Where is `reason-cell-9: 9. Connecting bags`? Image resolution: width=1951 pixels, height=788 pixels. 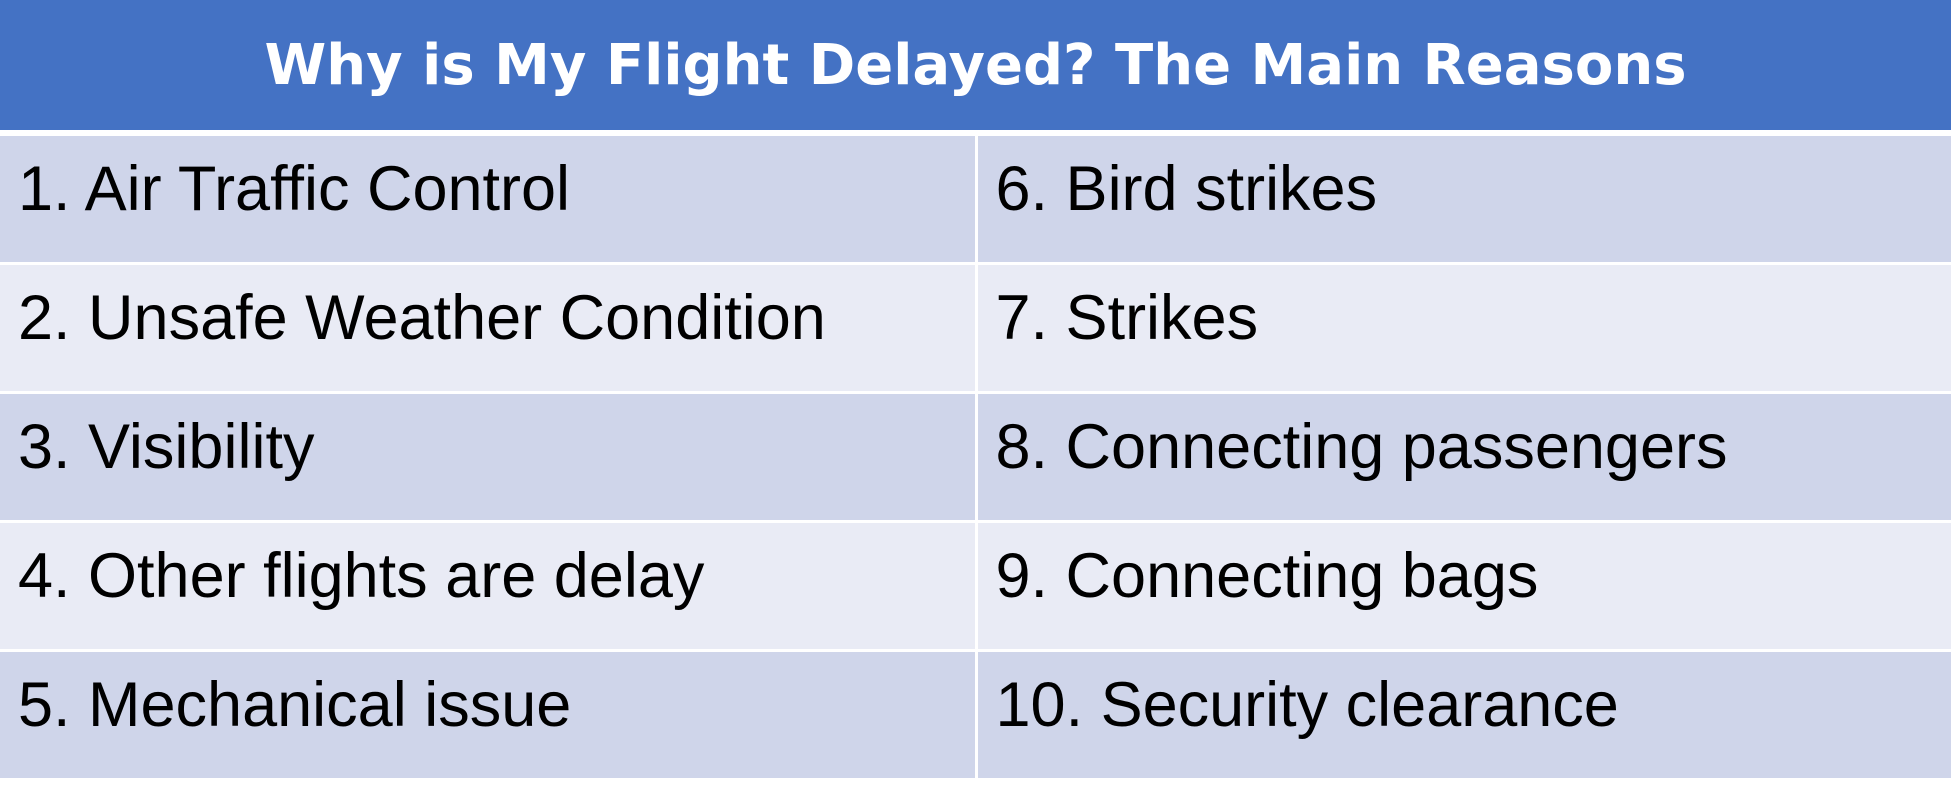 reason-cell-9: 9. Connecting bags is located at coordinates (1463, 586).